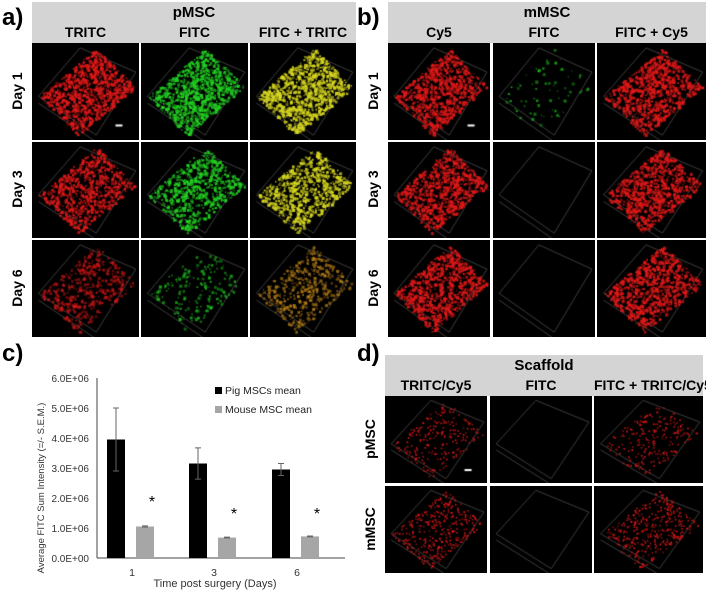 The width and height of the screenshot is (706, 591). Describe the element at coordinates (436, 385) in the screenshot. I see `column-title: TRITC/Cy5` at that location.